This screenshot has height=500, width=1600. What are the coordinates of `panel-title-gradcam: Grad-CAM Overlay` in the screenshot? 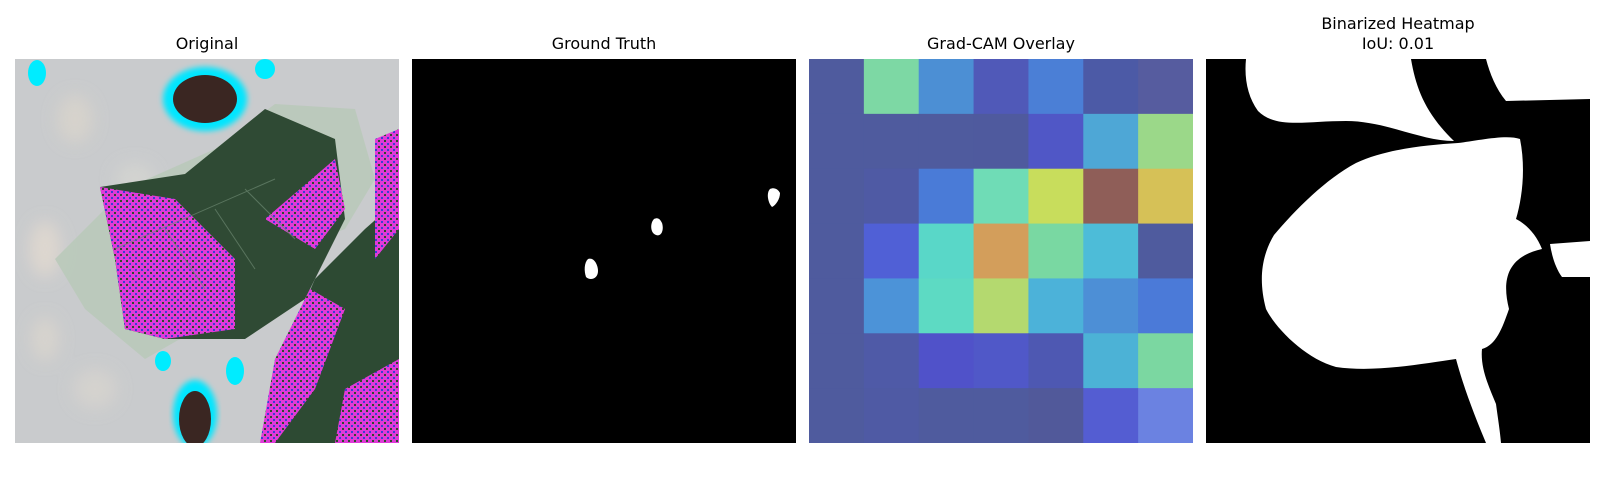 It's located at (1001, 43).